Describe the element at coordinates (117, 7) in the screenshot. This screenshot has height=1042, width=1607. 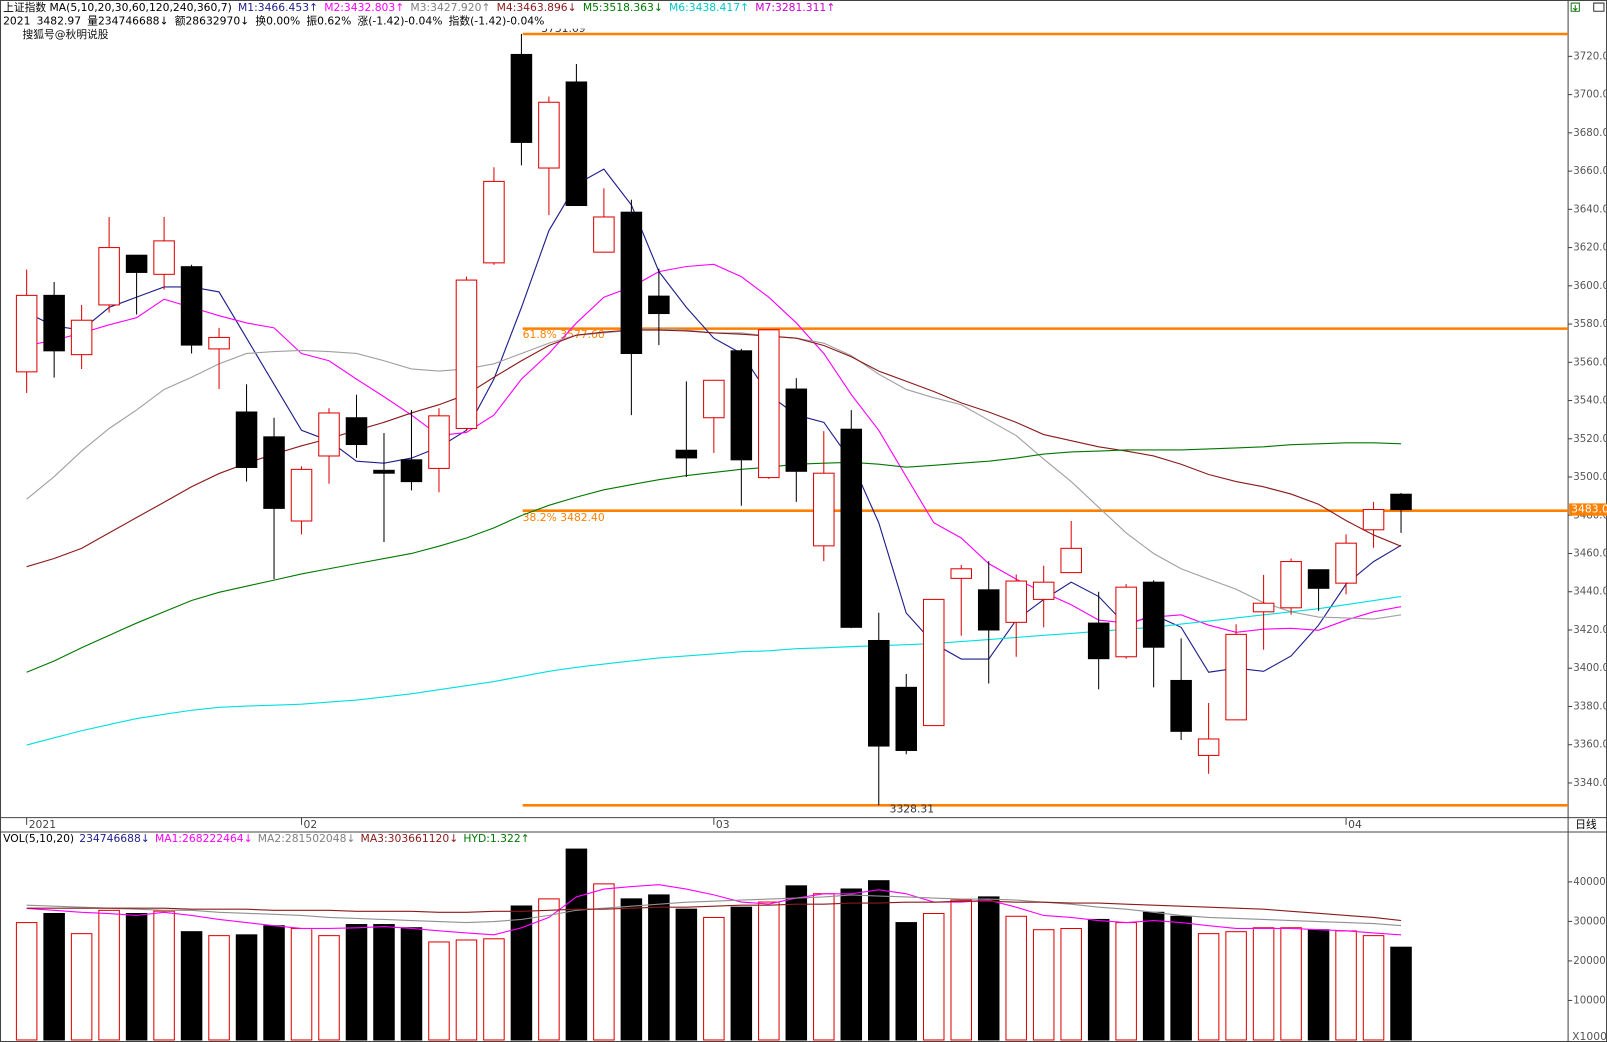
I see `header-item: 上证指数 MA(5,10,20,30,60,120,240,360,7)` at that location.